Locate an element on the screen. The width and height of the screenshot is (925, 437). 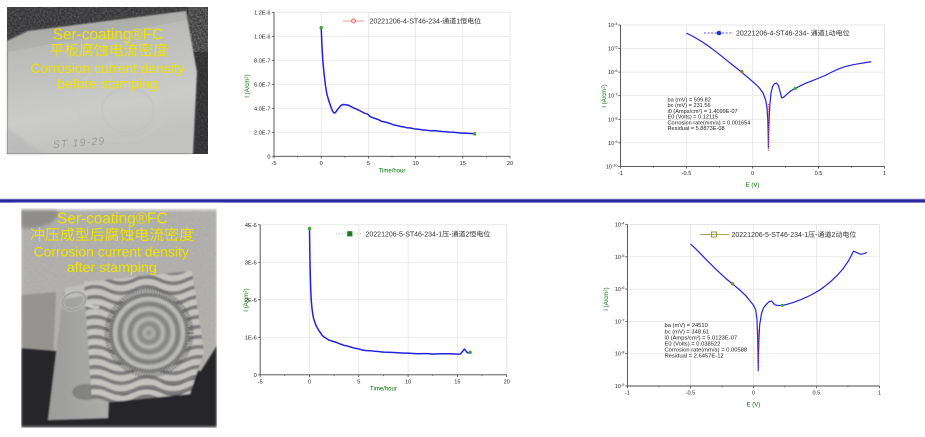
svg-text: 1.0E-6 is located at coordinates (262, 37).